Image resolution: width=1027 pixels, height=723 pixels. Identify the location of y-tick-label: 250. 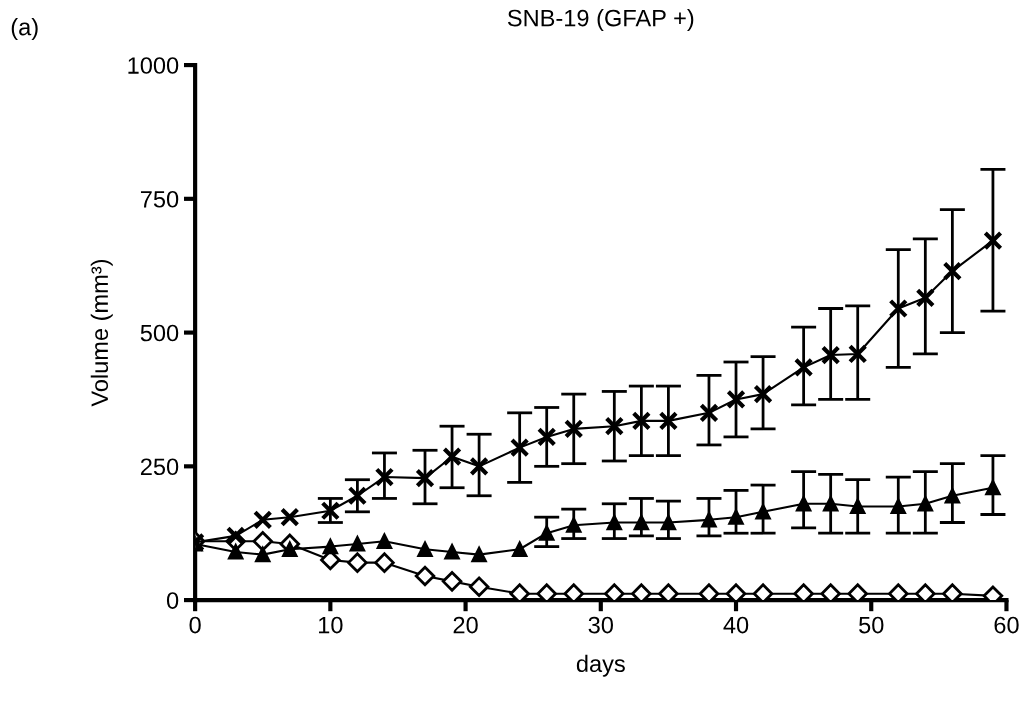
(159, 467).